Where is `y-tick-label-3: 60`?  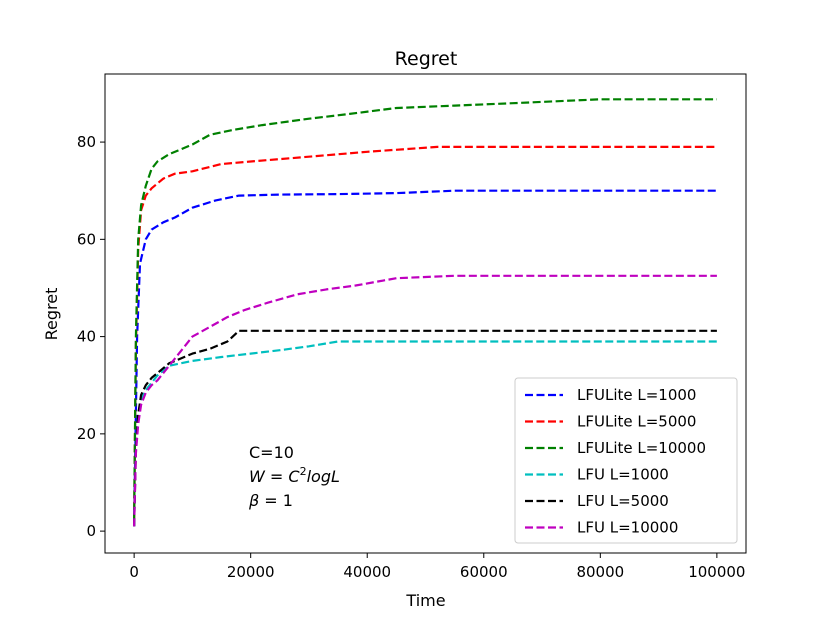 y-tick-label-3: 60 is located at coordinates (86, 239).